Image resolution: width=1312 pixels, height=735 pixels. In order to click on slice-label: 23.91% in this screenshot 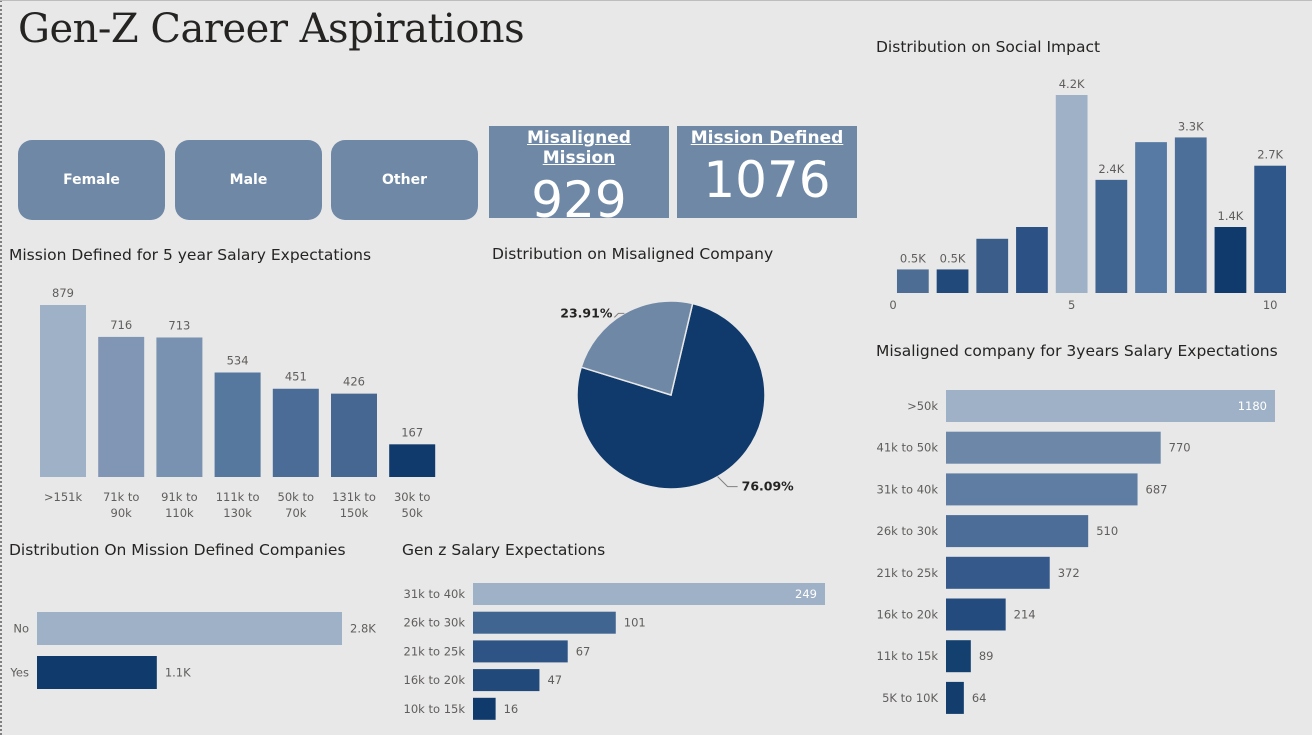, I will do `click(586, 312)`.